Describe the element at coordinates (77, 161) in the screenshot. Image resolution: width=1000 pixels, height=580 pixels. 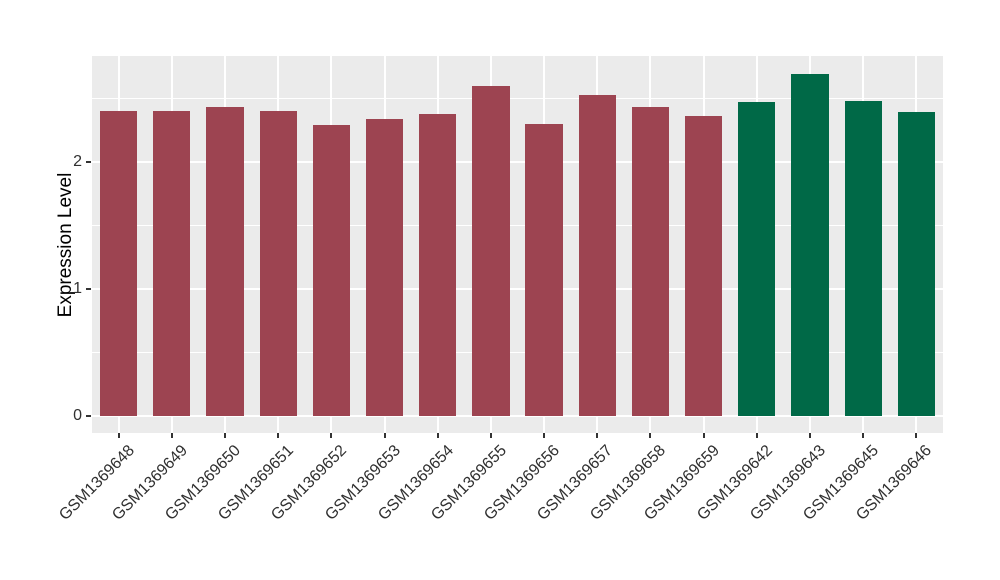
I see `y-tick-label: 2` at that location.